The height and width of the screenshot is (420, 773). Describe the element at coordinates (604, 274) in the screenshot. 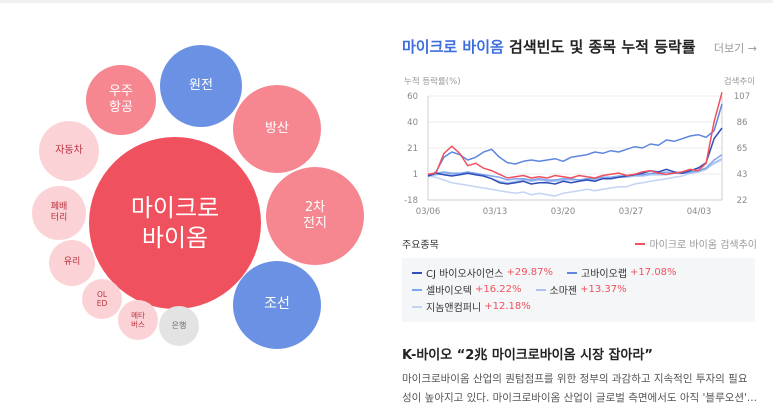

I see `stock-name: 고바이오랩` at that location.